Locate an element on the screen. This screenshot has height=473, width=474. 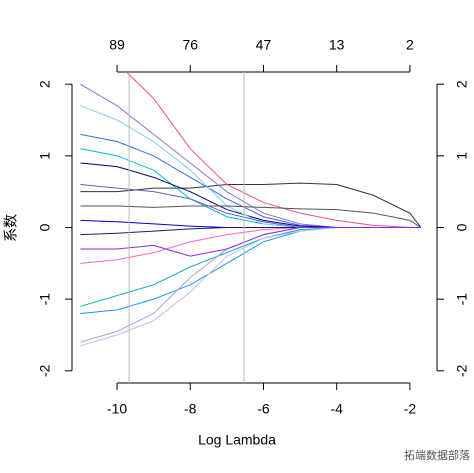
x-tick-label: -4 is located at coordinates (336, 409).